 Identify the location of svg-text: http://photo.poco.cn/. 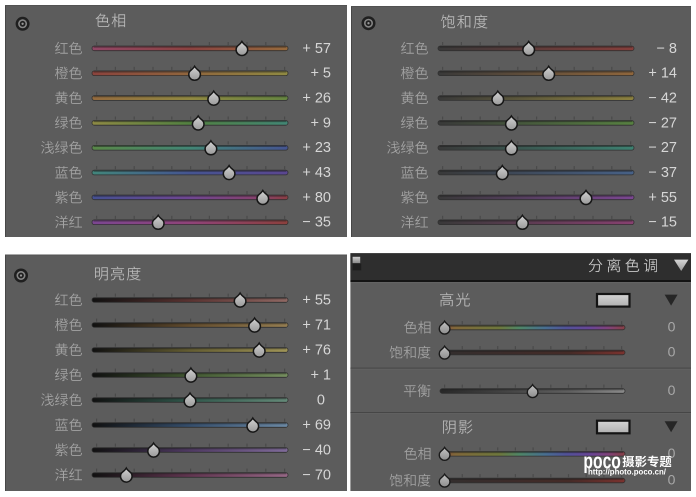
(627, 472).